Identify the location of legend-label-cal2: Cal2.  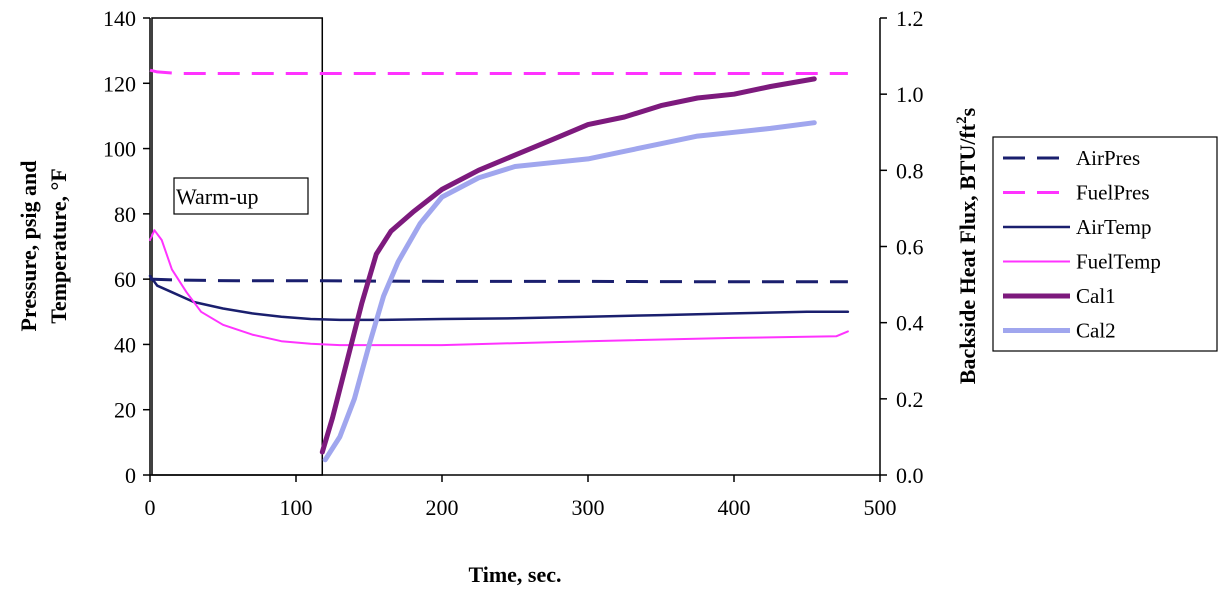
(1096, 331).